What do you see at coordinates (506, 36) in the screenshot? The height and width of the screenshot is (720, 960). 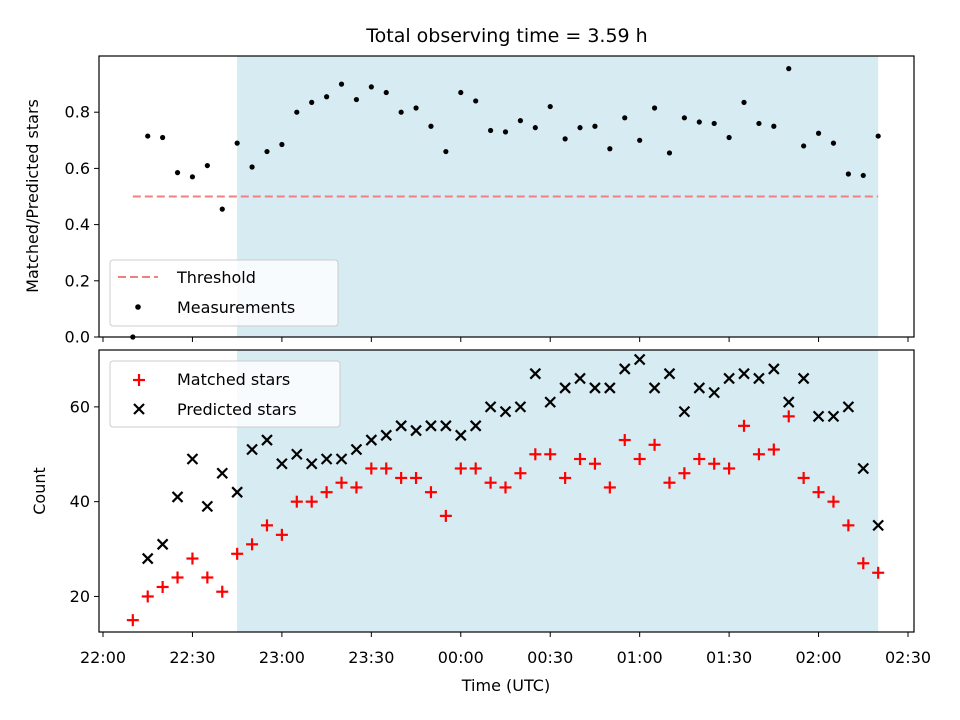 I see `chart-title: Total observing time = 3.59 h` at bounding box center [506, 36].